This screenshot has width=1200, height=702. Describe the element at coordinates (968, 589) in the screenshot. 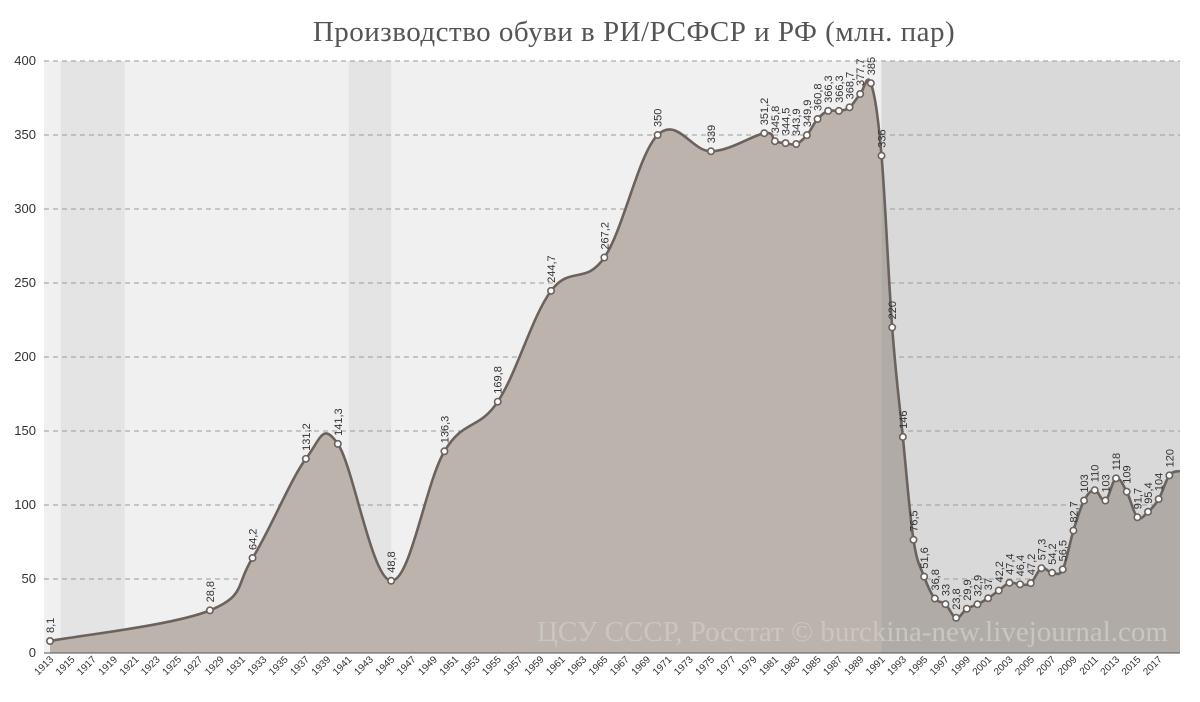

I see `data-label: 29,9` at that location.